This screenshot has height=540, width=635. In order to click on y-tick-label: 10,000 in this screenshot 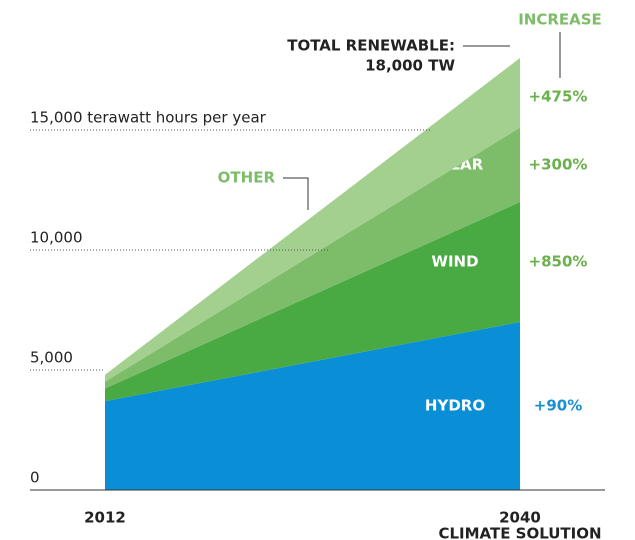, I will do `click(56, 238)`.